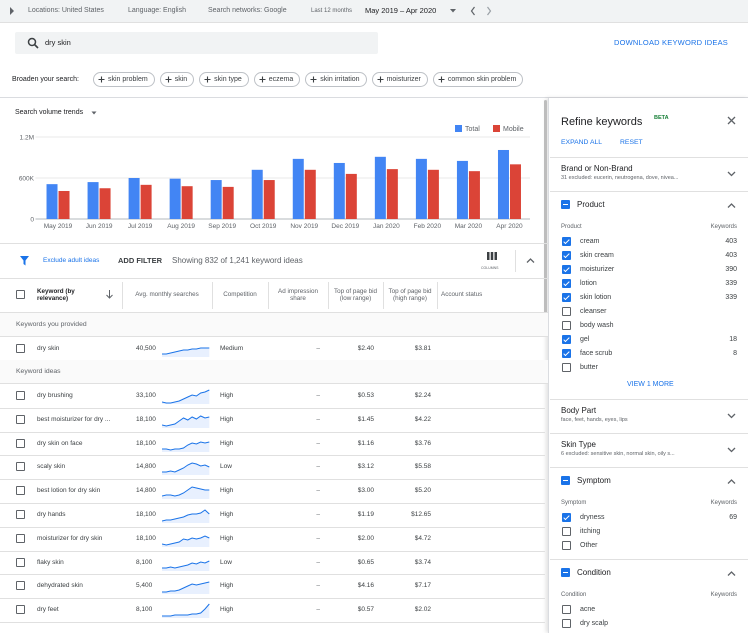 The image size is (748, 633). Describe the element at coordinates (731, 120) in the screenshot. I see `close-refine` at that location.